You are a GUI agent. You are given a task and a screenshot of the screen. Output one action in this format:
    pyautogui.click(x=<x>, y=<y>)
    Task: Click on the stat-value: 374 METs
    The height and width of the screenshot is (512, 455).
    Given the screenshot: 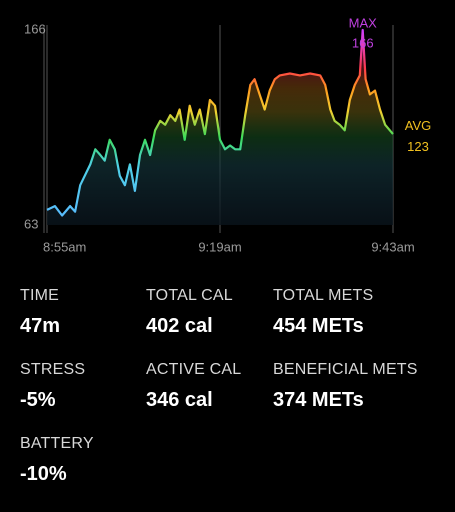 What is the action you would take?
    pyautogui.click(x=318, y=400)
    